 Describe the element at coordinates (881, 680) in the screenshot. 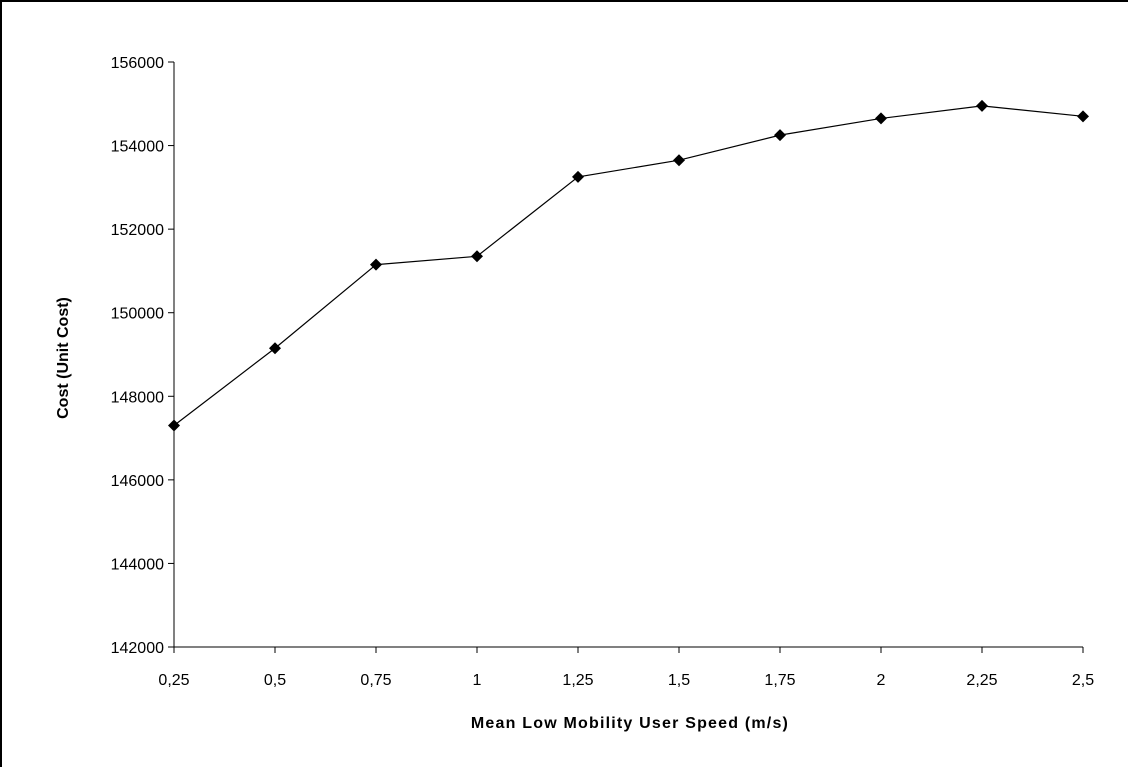

I see `x-tick-label: 2` at that location.